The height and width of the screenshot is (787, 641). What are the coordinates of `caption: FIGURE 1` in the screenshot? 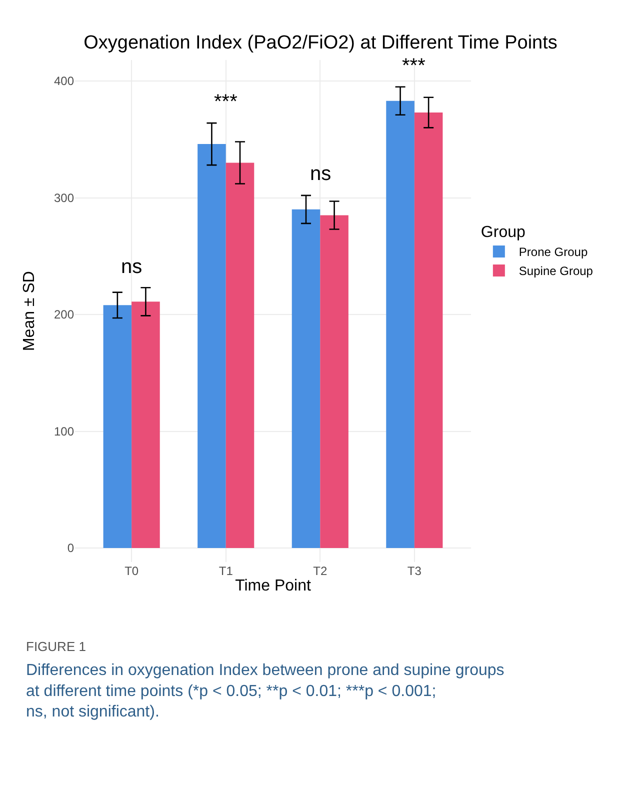 It's located at (56, 646).